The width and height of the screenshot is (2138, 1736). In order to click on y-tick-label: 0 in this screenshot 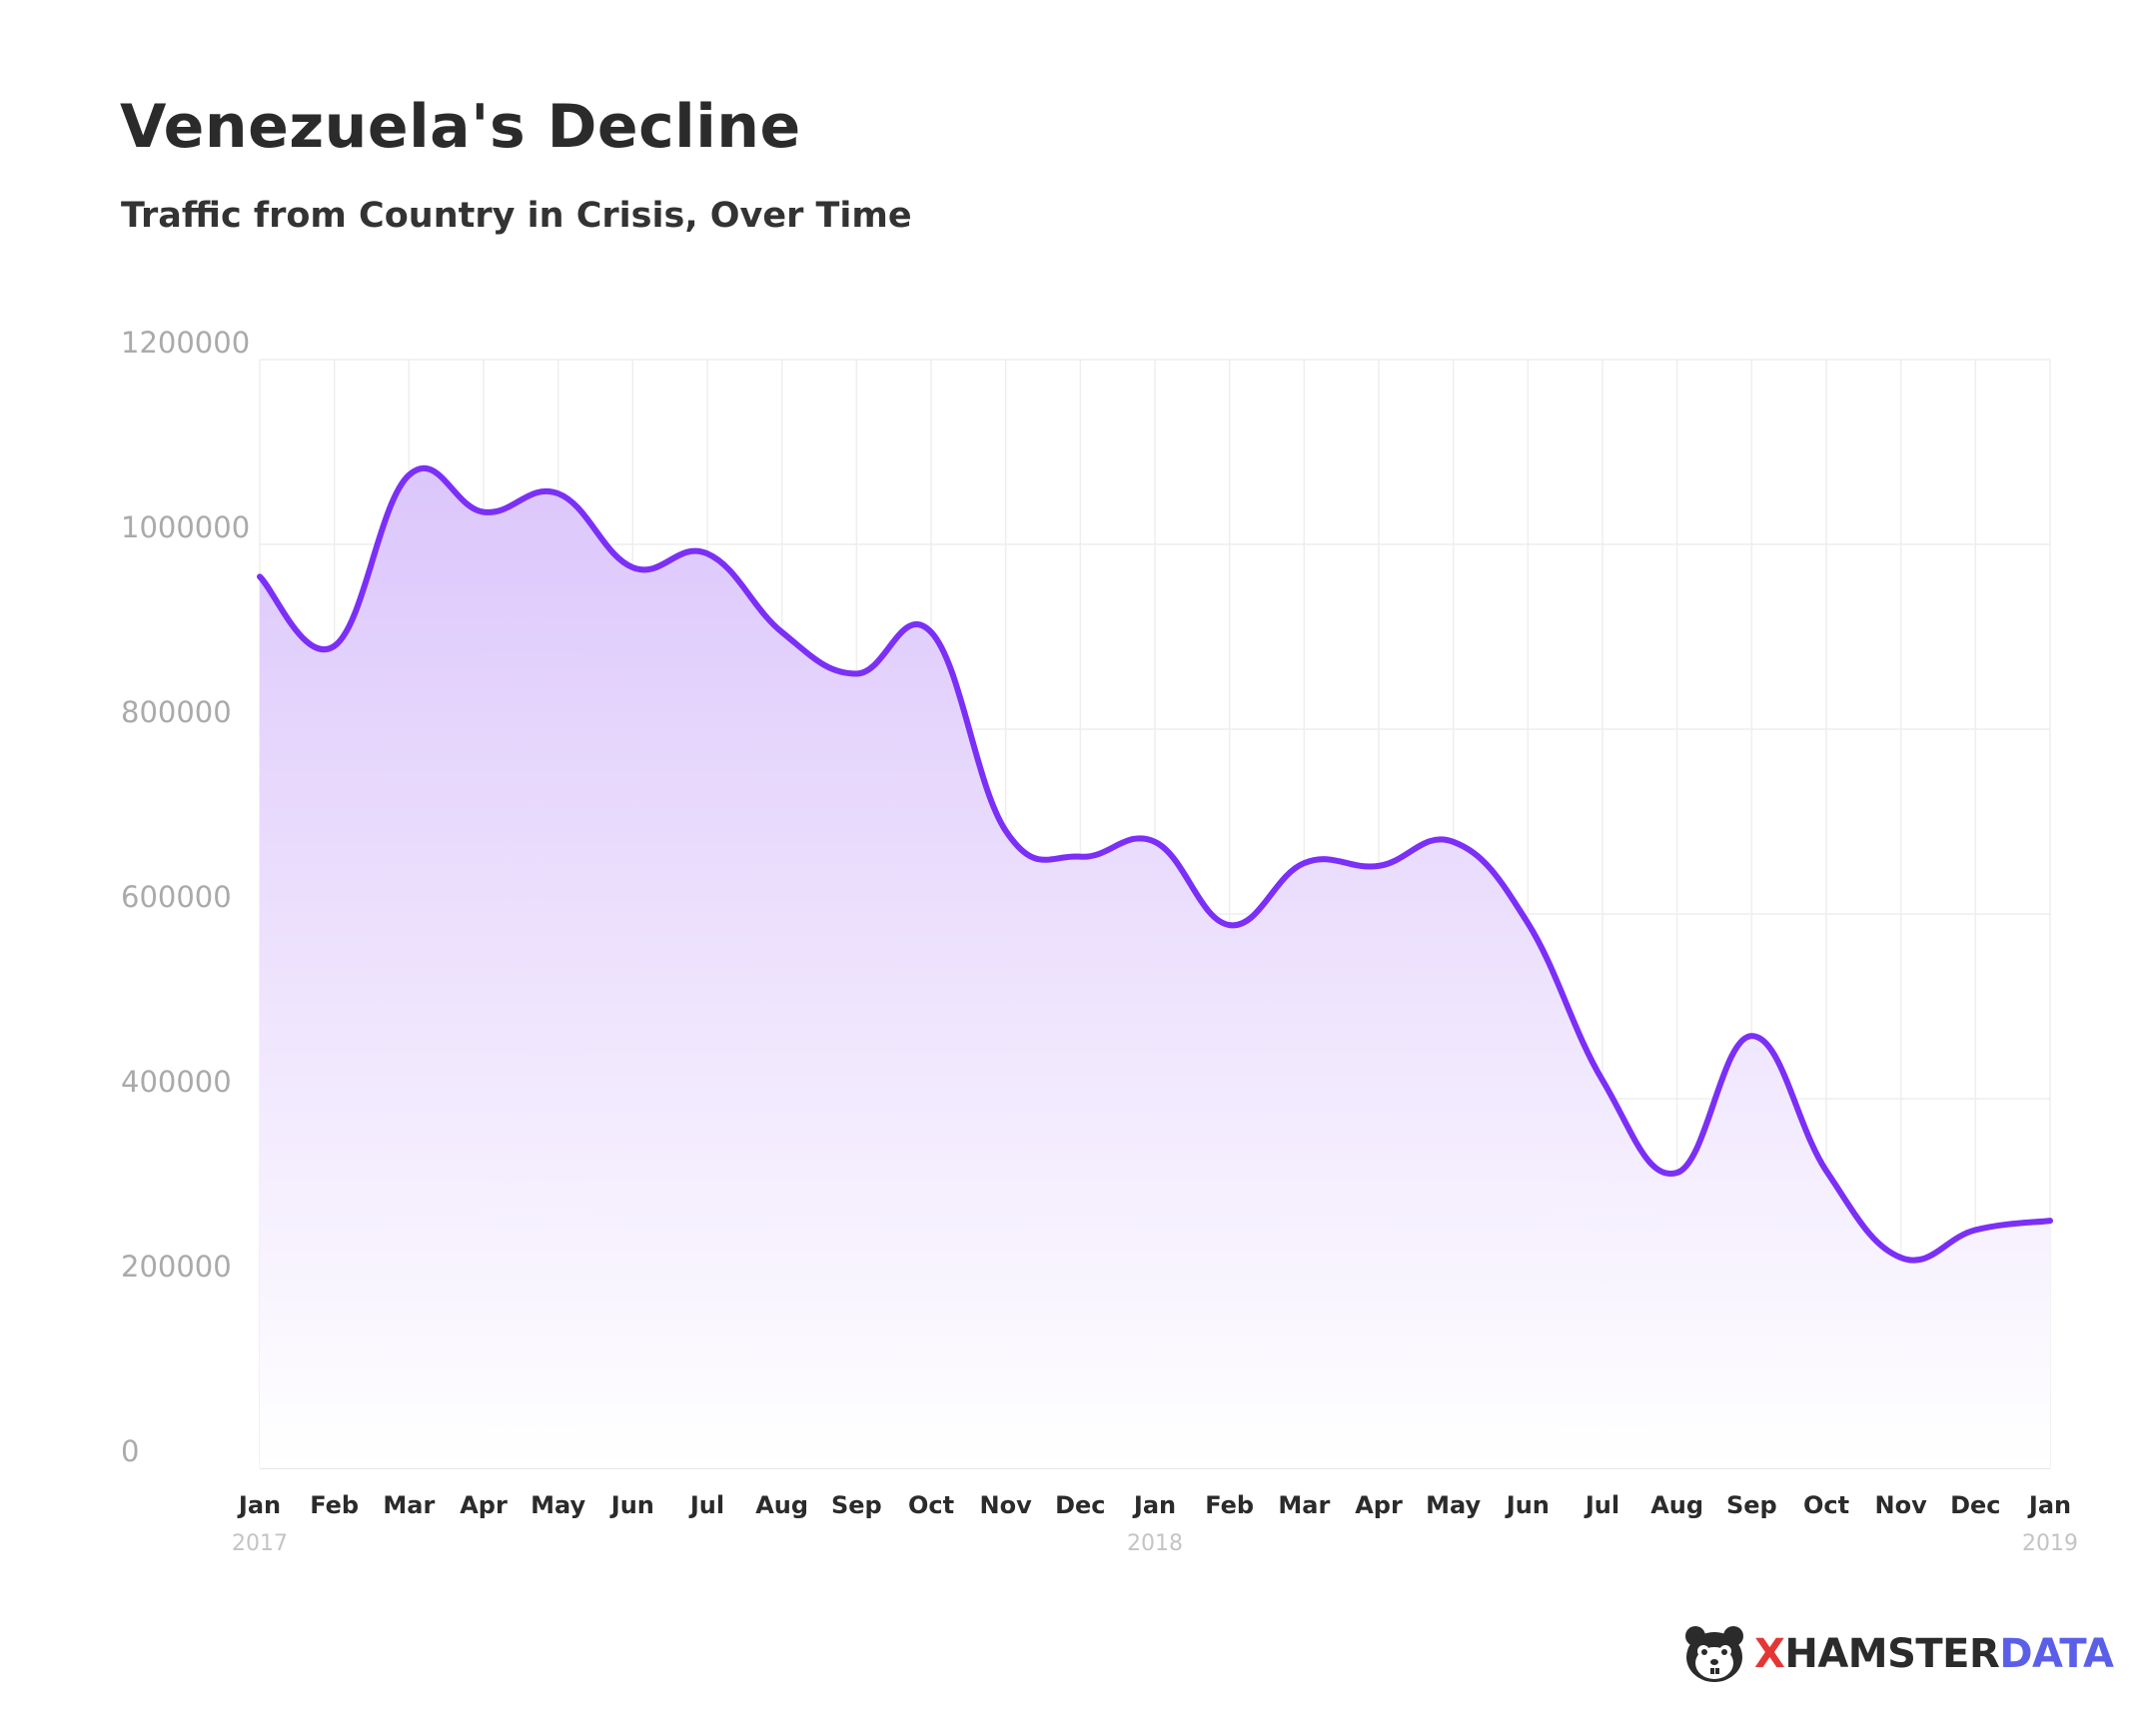, I will do `click(130, 1451)`.